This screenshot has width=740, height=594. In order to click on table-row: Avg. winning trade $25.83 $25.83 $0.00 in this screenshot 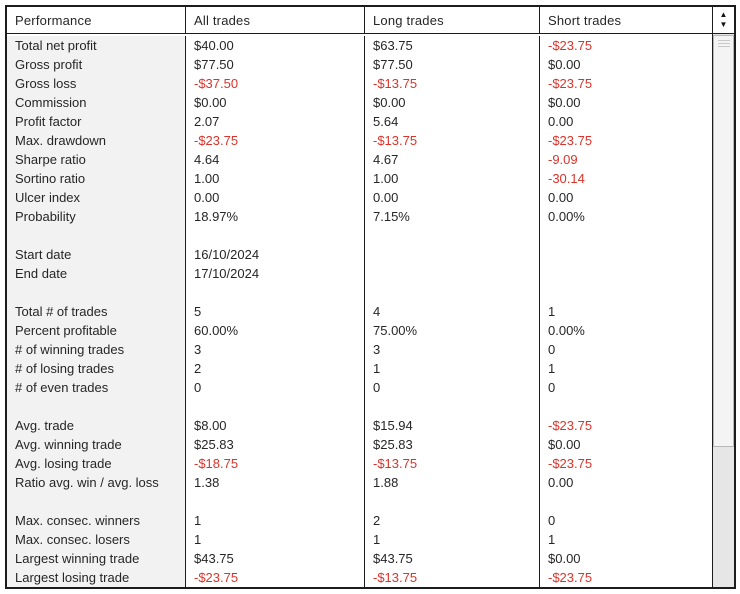, I will do `click(359, 444)`.